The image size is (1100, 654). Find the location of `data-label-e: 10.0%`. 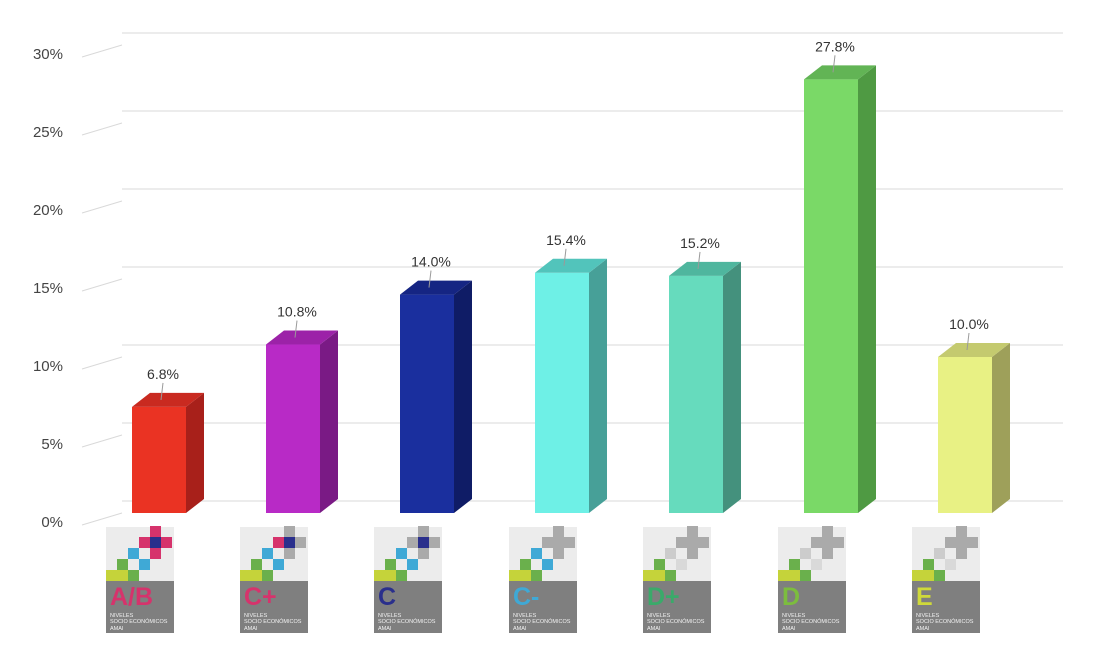

data-label-e: 10.0% is located at coordinates (969, 324).